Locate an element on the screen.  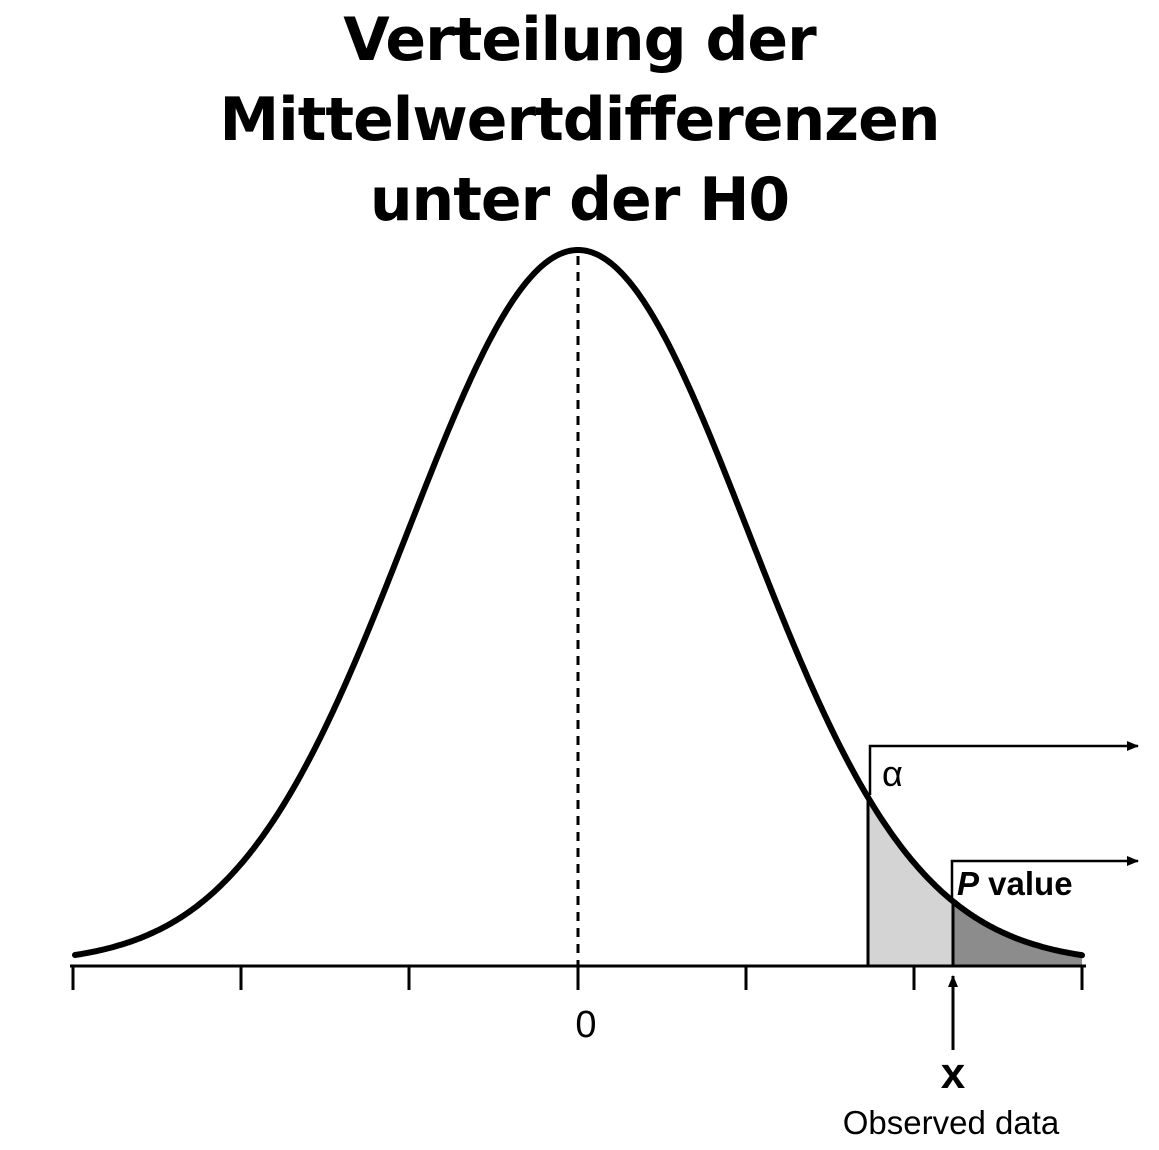
p-label-italic: P is located at coordinates (968, 883).